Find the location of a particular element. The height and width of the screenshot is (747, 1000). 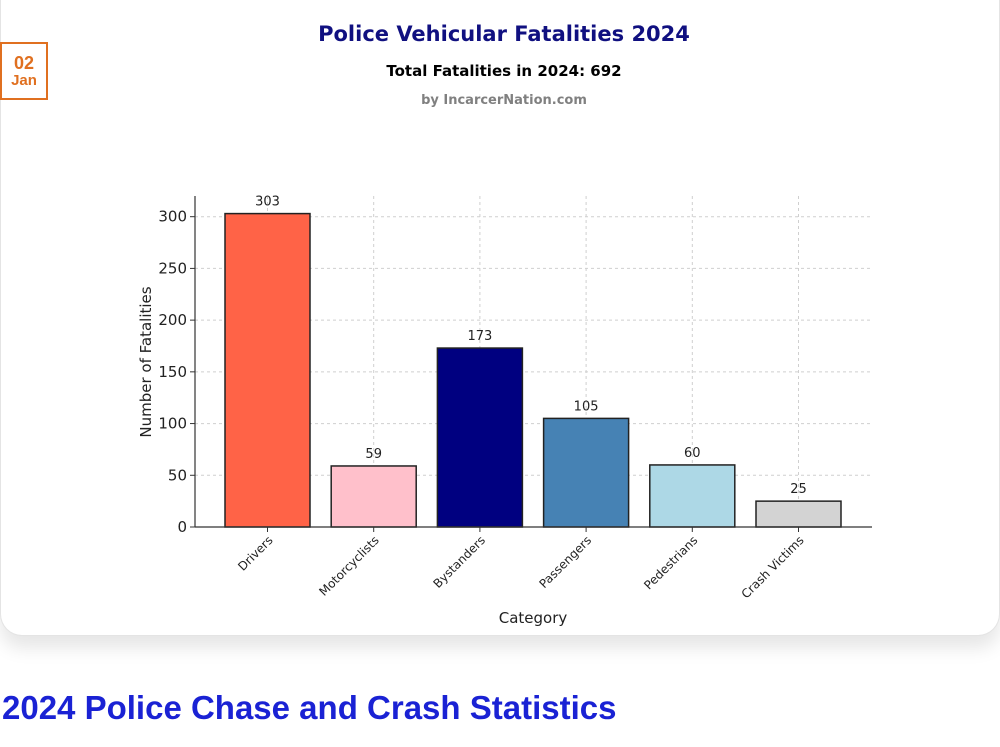

bar-motorcyclists is located at coordinates (373, 496).